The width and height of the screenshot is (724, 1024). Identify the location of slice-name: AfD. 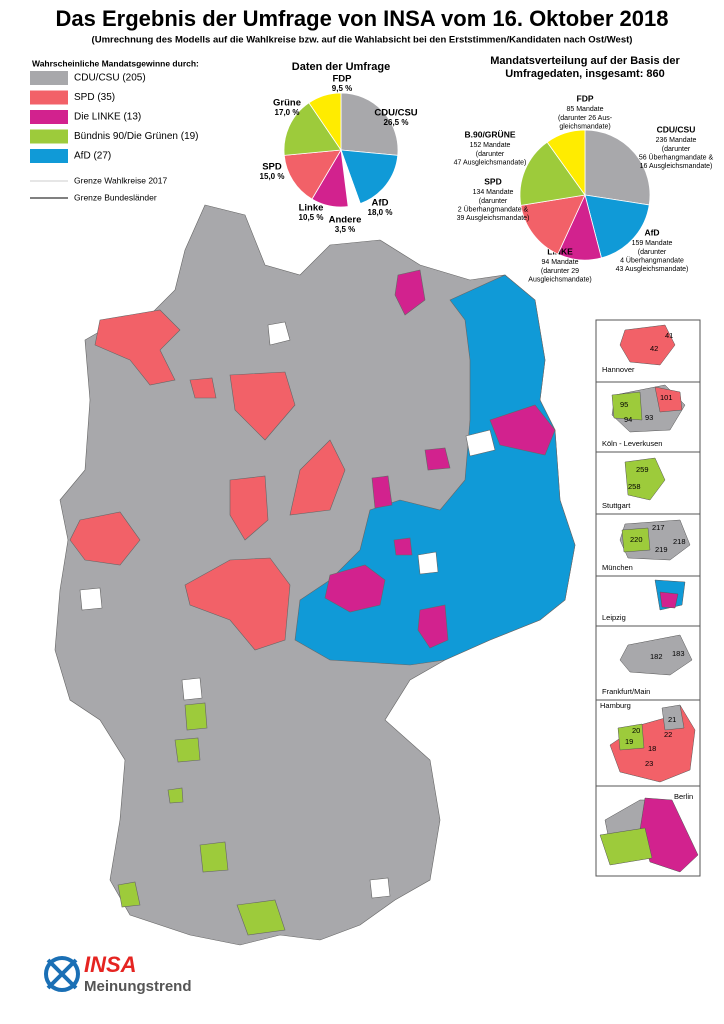
(651, 232).